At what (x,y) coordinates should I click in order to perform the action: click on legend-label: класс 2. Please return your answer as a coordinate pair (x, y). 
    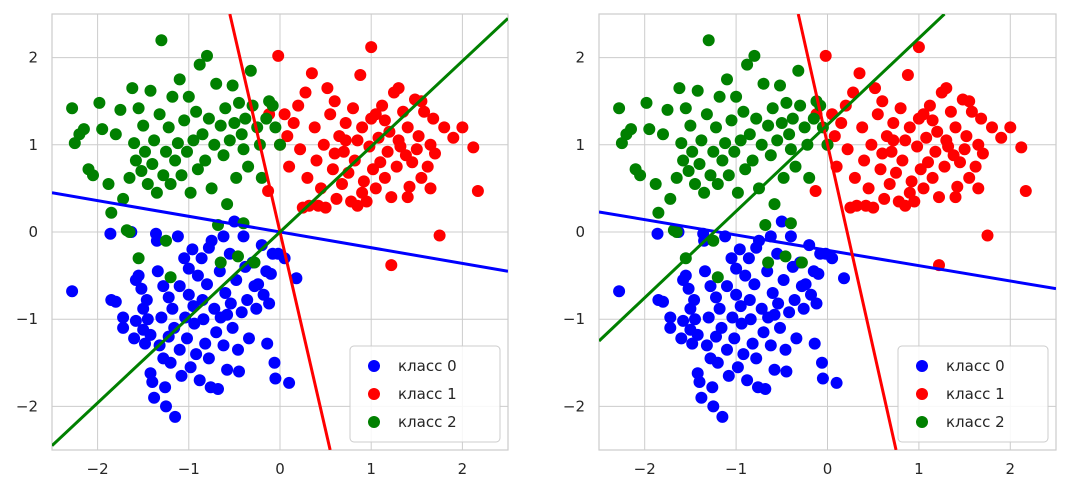
    Looking at the image, I should click on (427, 422).